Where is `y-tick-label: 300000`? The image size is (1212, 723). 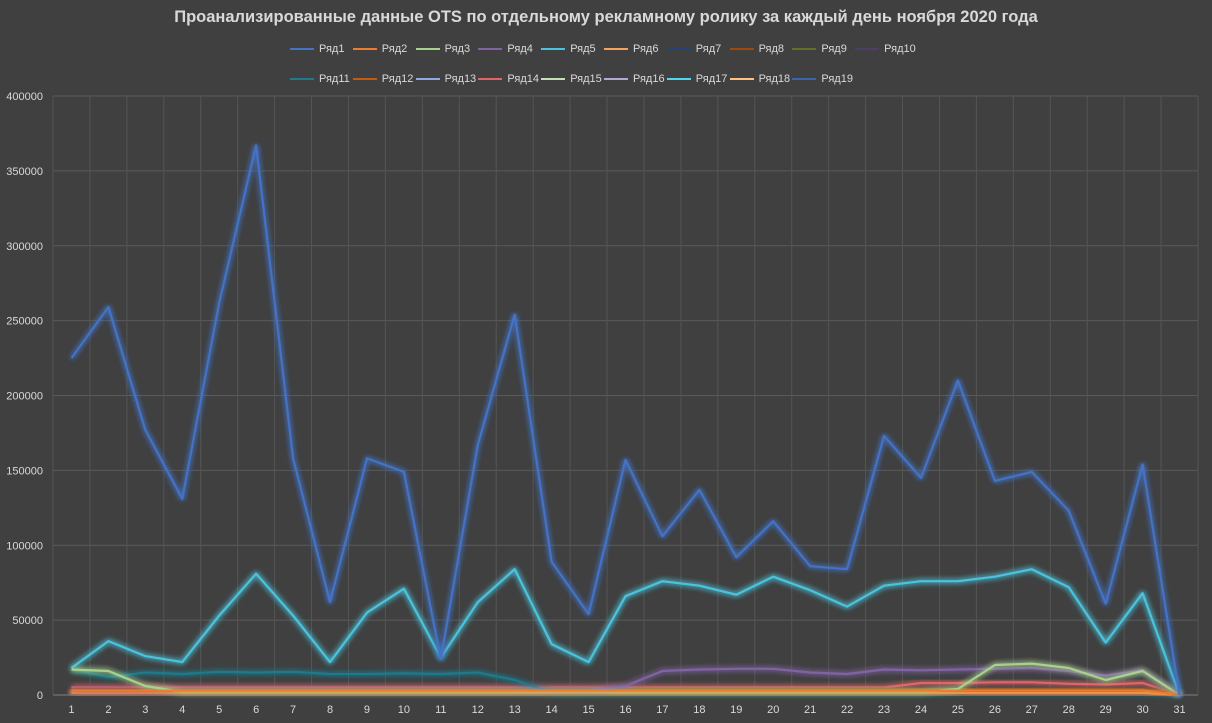
y-tick-label: 300000 is located at coordinates (24, 247).